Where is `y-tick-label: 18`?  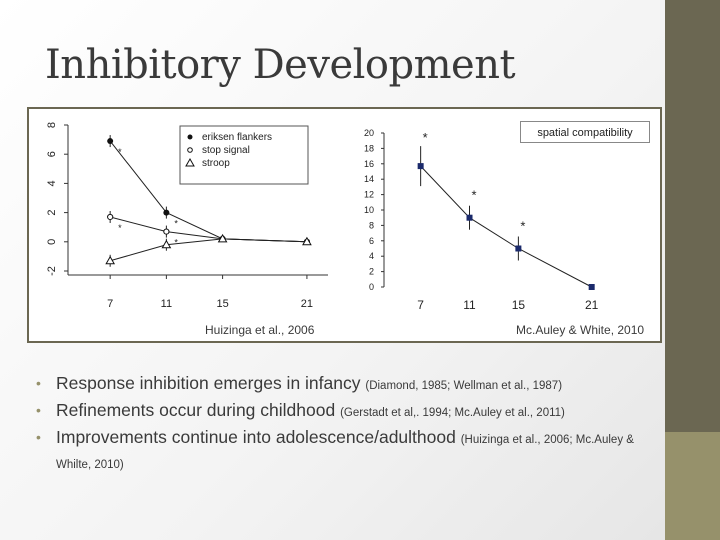
y-tick-label: 18 is located at coordinates (369, 148).